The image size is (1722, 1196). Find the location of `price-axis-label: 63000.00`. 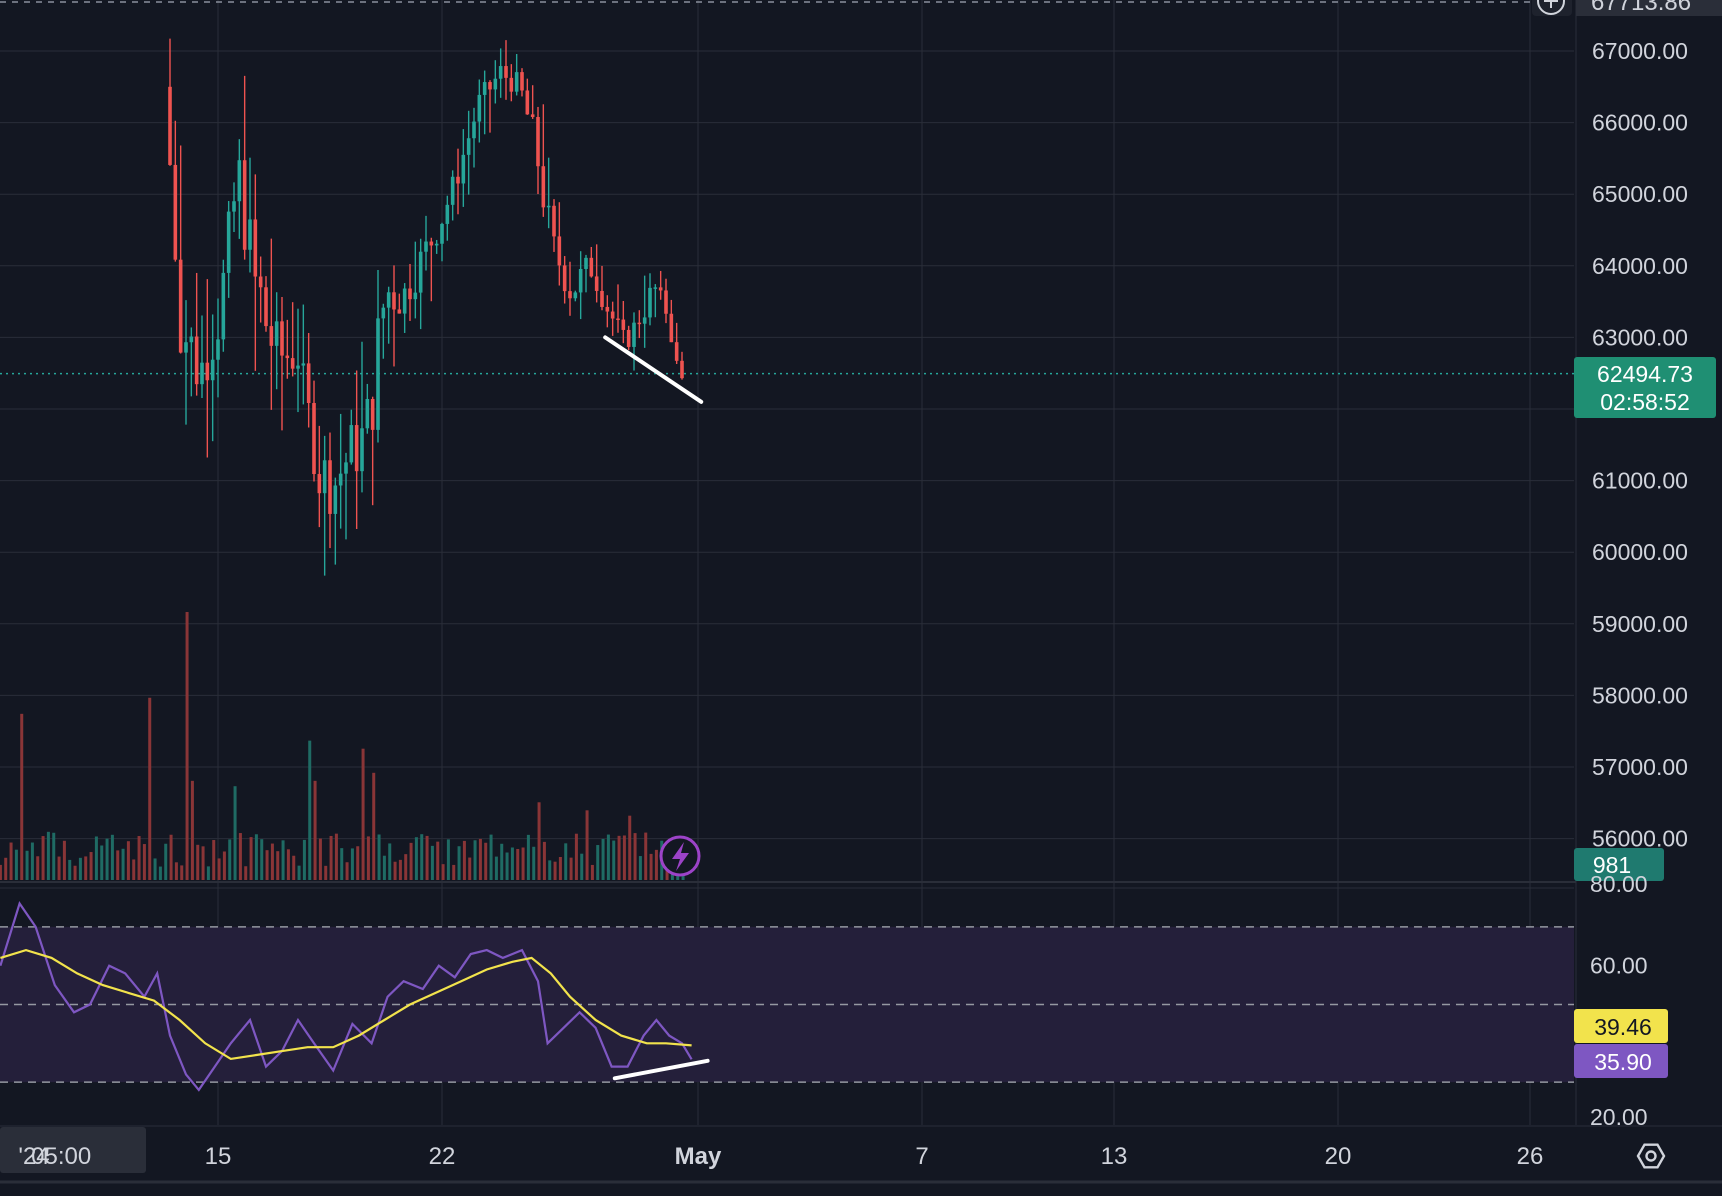

price-axis-label: 63000.00 is located at coordinates (1640, 337).